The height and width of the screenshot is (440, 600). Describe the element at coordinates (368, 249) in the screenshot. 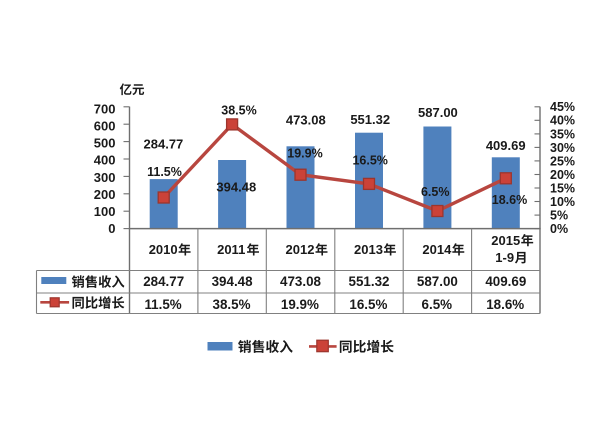

I see `svg-text: 2013` at that location.